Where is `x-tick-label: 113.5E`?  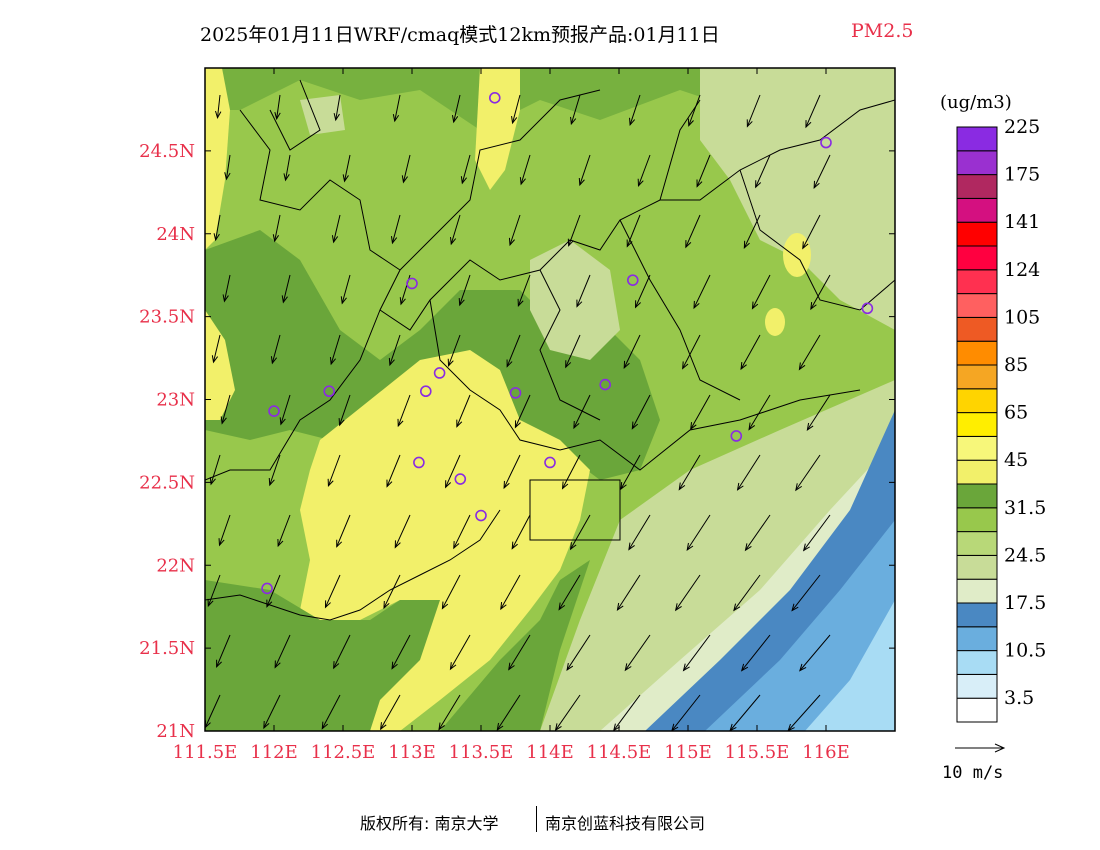
x-tick-label: 113.5E is located at coordinates (481, 752).